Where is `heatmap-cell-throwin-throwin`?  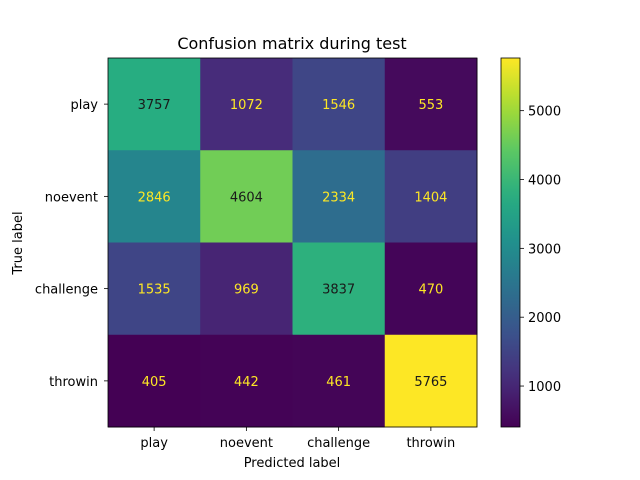
heatmap-cell-throwin-throwin is located at coordinates (431, 381).